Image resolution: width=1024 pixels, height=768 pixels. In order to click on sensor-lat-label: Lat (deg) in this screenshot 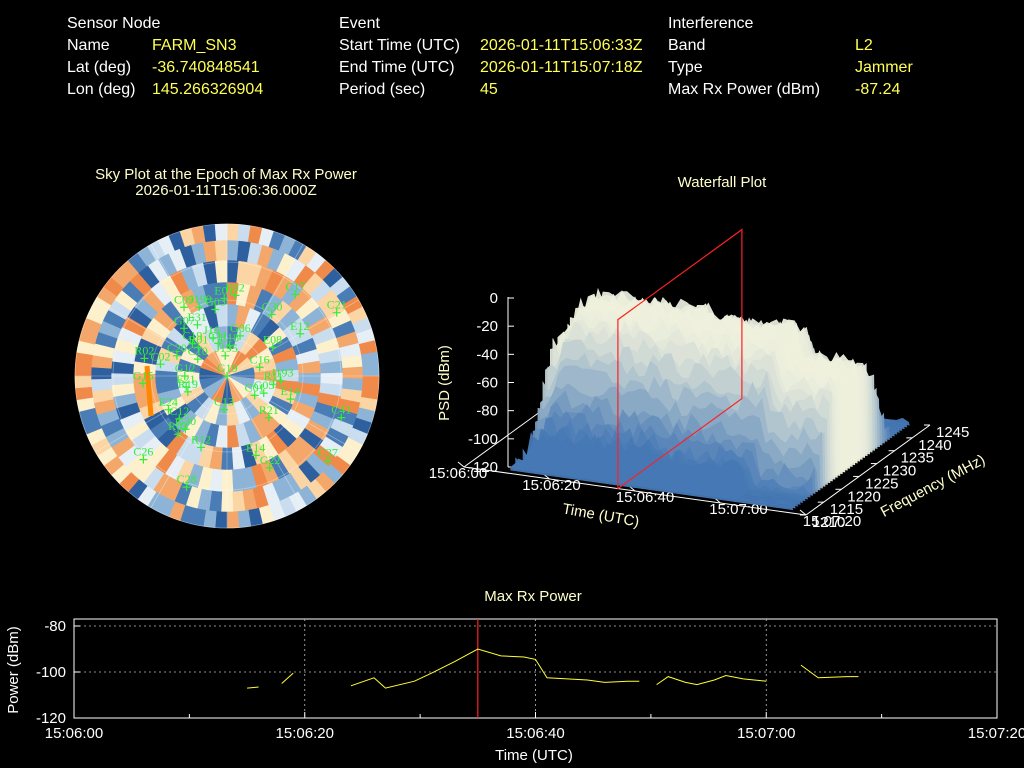, I will do `click(99, 67)`.